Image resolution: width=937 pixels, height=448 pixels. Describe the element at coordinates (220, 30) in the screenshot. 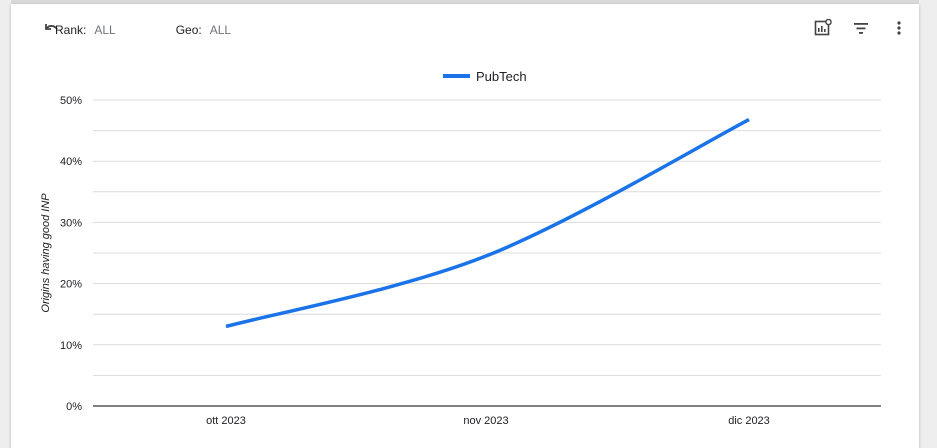

I see `geo-value: ALL` at that location.